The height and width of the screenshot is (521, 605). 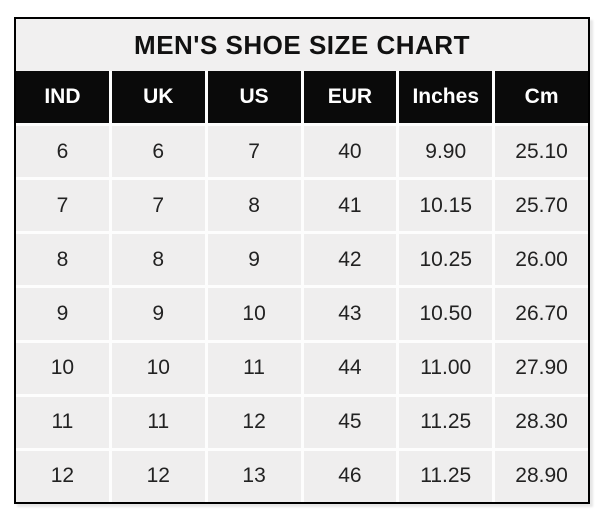 What do you see at coordinates (446, 314) in the screenshot?
I see `table-cell: 10.50` at bounding box center [446, 314].